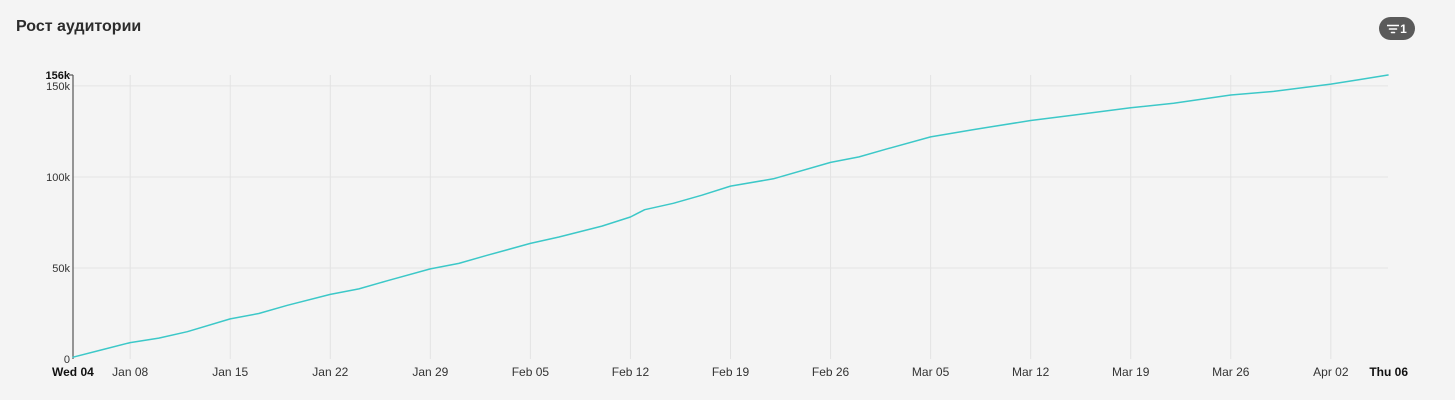  I want to click on x-tick-label: Thu 06, so click(1388, 372).